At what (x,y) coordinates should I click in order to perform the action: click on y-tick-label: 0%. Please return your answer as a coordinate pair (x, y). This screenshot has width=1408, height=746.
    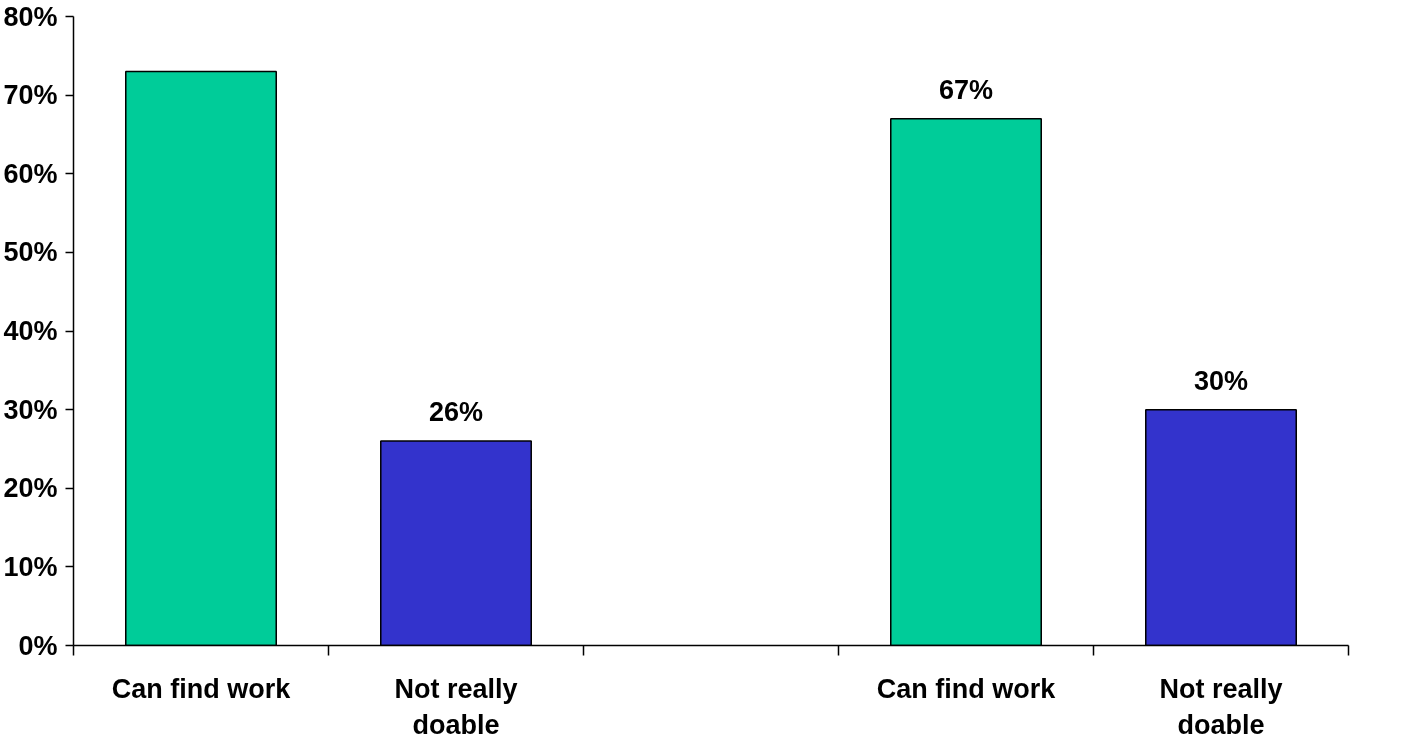
    Looking at the image, I should click on (38, 645).